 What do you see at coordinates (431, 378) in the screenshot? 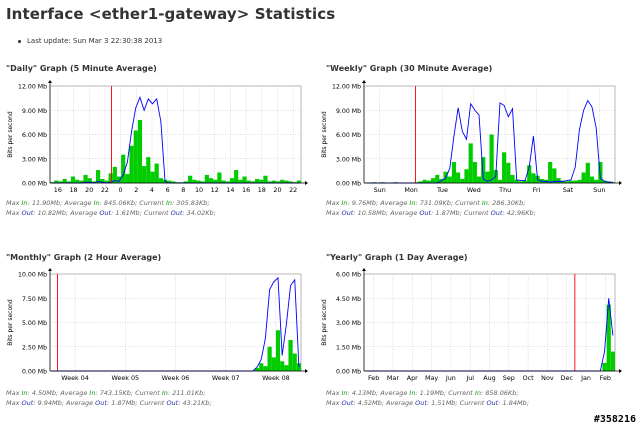
I see `yearly-xtick: May` at bounding box center [431, 378].